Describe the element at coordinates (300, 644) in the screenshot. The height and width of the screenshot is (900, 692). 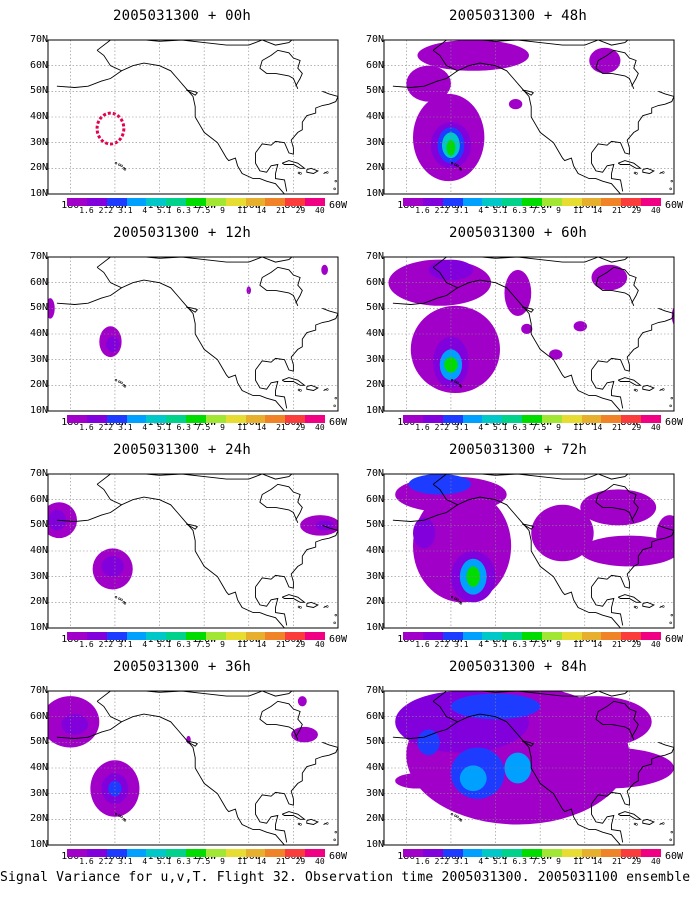
I see `colorbar-label: 29` at that location.